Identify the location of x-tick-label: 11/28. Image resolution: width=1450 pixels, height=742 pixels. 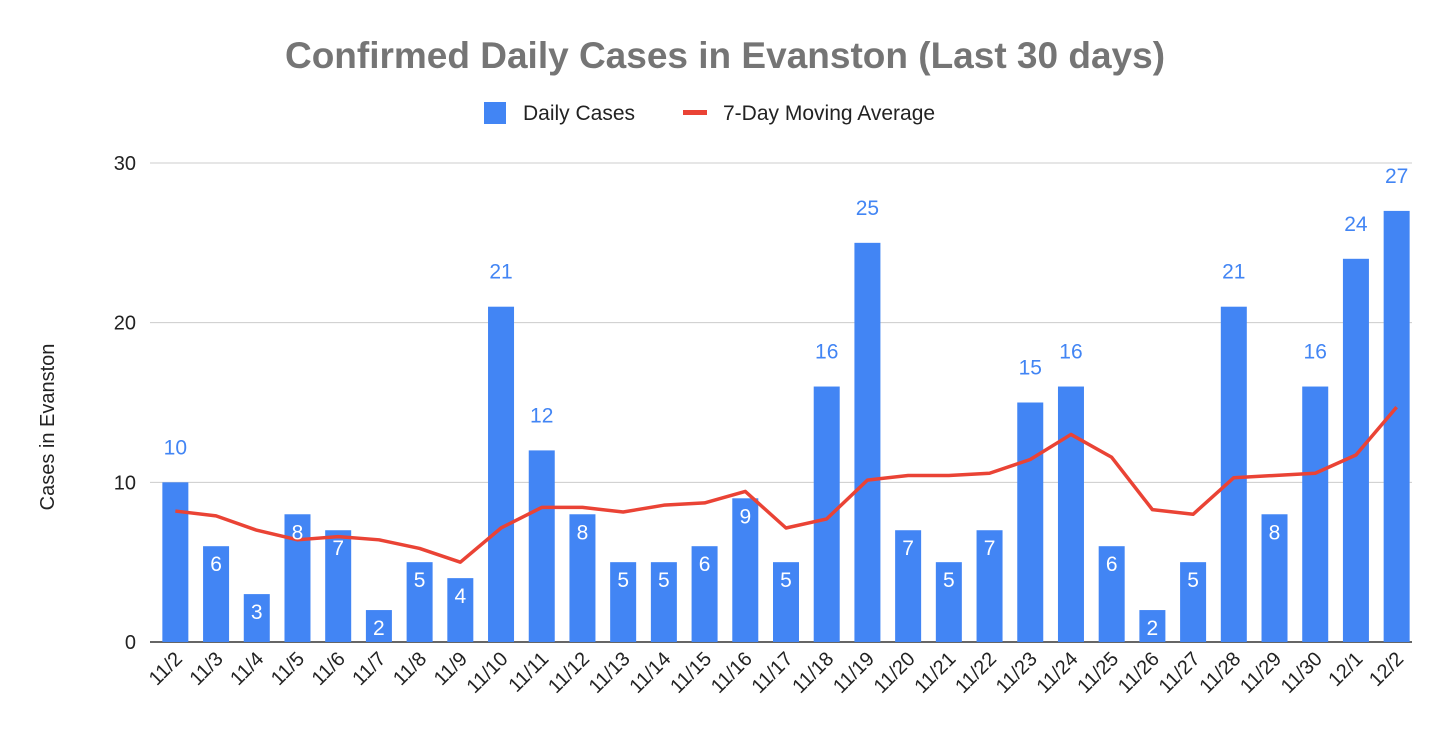
(1220, 673).